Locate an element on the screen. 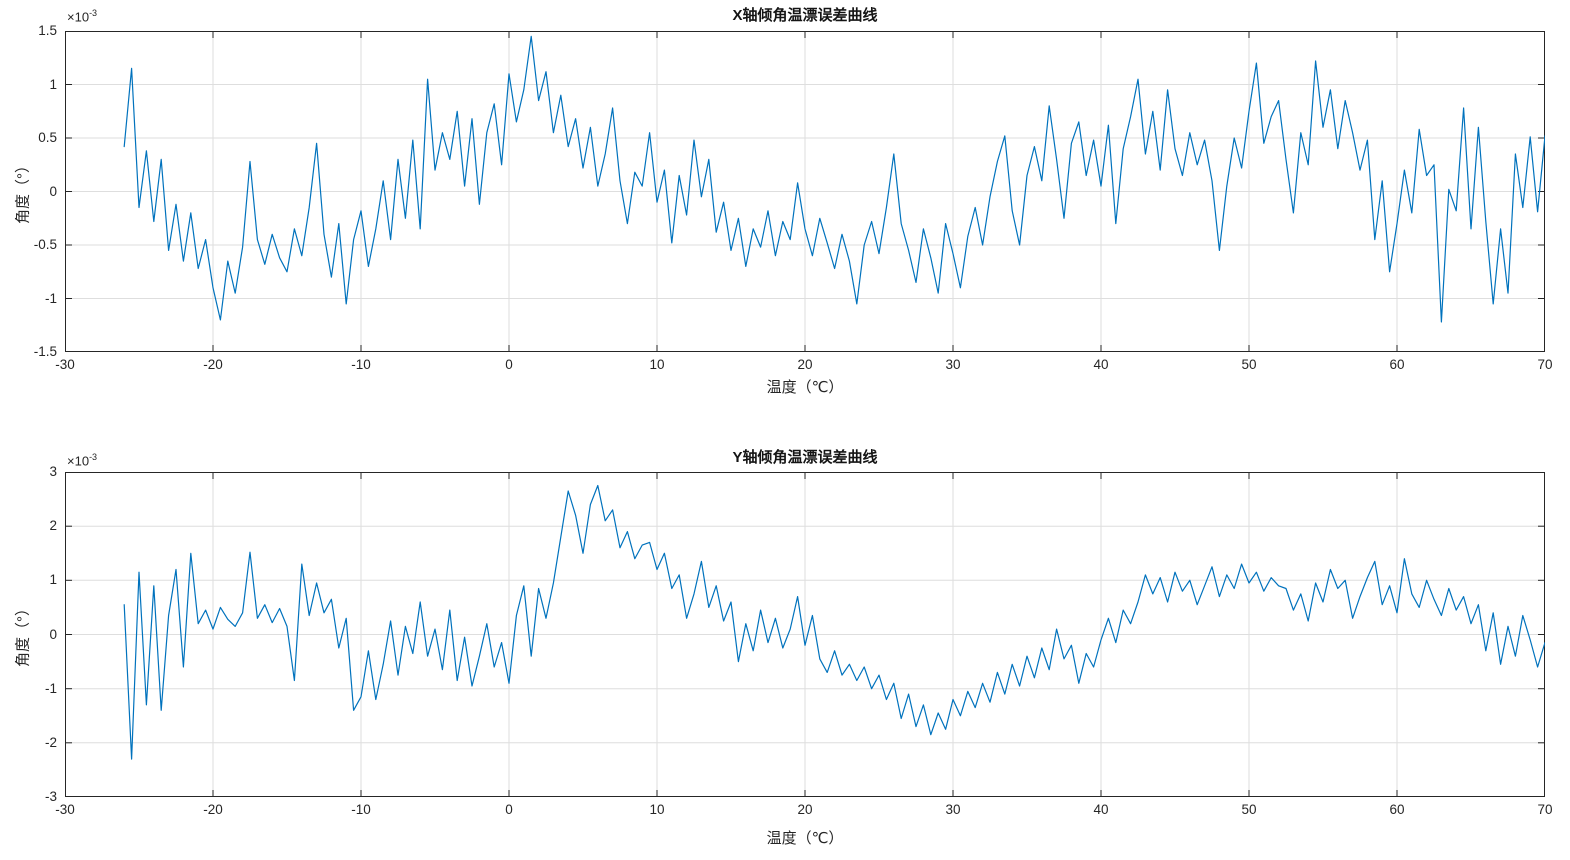 Image resolution: width=1570 pixels, height=860 pixels. y-tick-label: -1.5 is located at coordinates (45, 351).